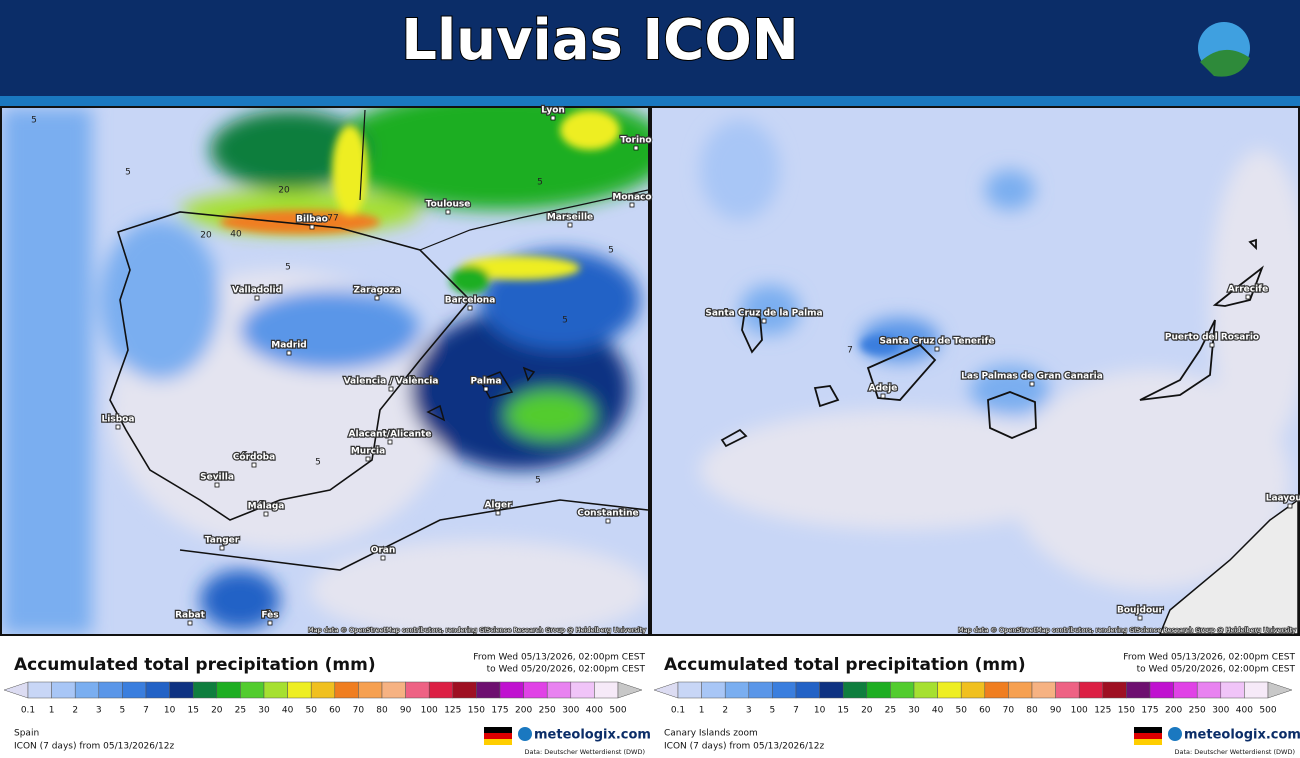  What do you see at coordinates (486, 382) in the screenshot?
I see `place-label: Palma` at bounding box center [486, 382].